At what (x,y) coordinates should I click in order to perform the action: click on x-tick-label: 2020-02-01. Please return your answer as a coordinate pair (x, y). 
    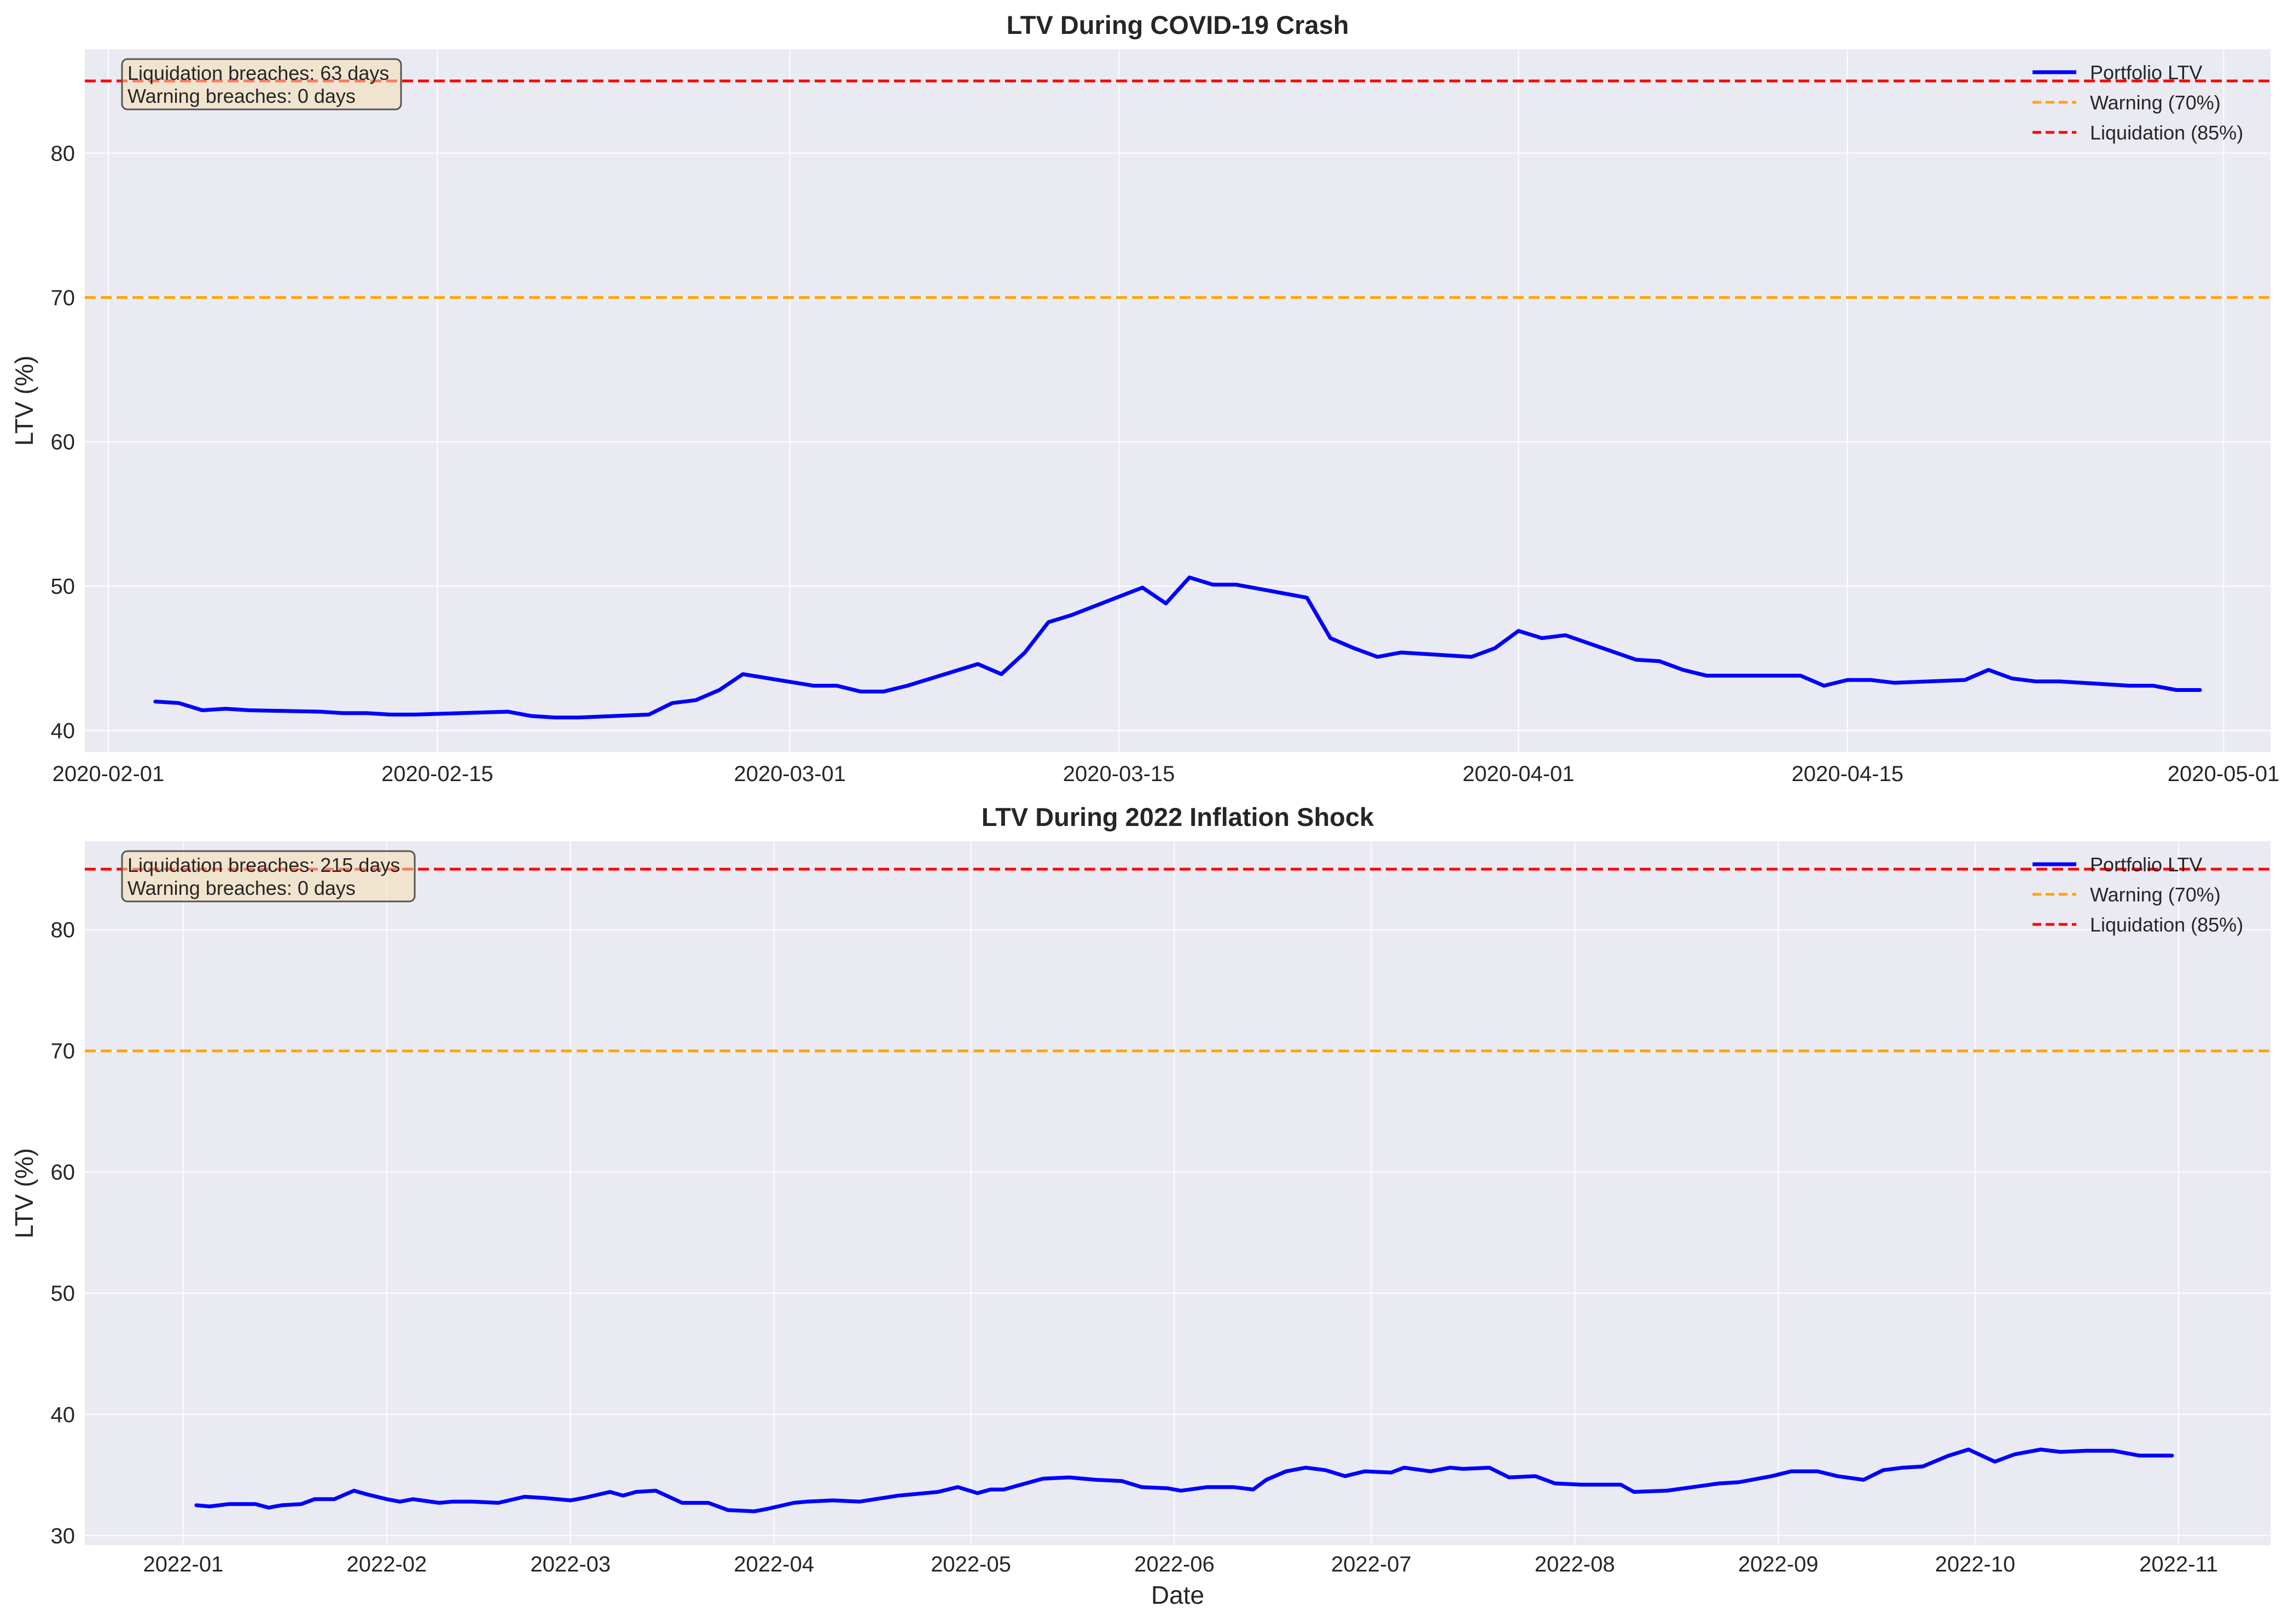
    Looking at the image, I should click on (109, 774).